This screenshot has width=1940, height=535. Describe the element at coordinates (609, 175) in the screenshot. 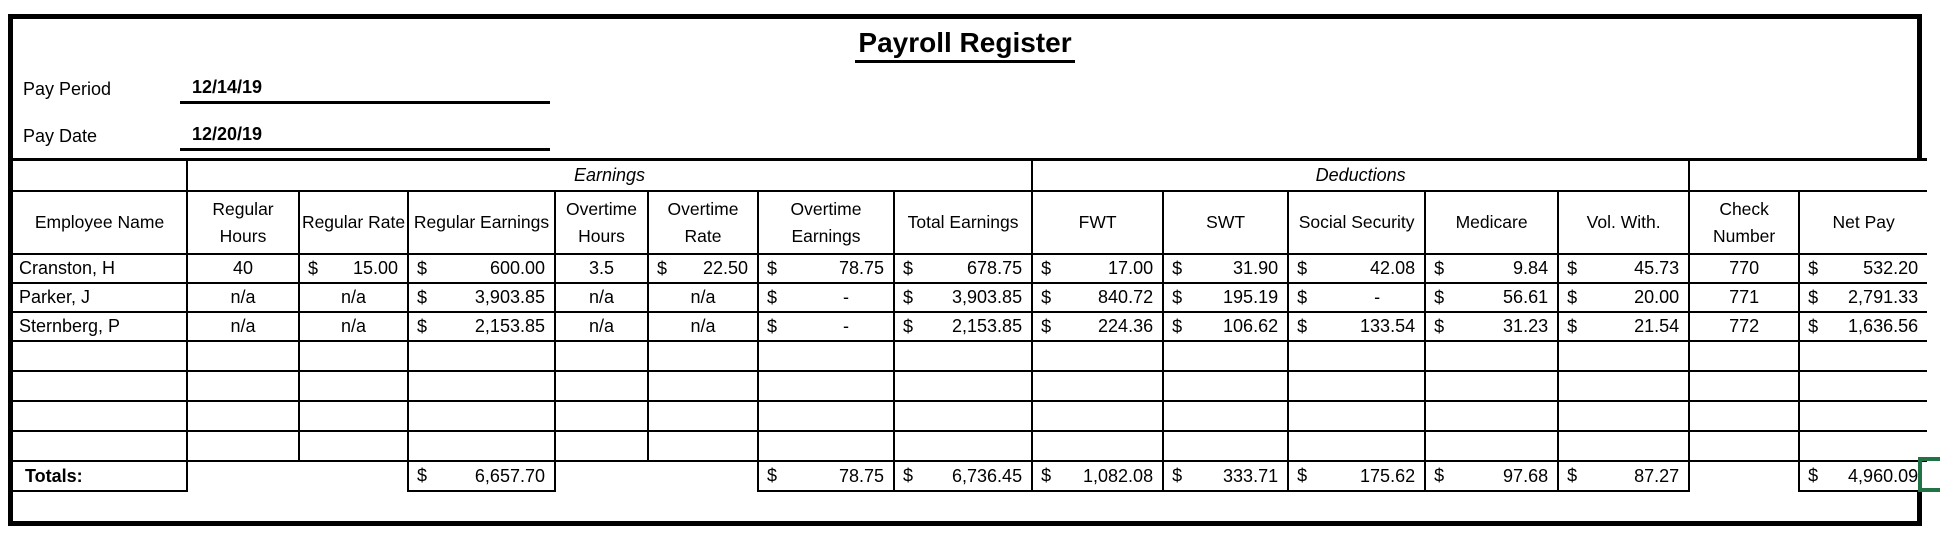

I see `group-header-earnings: Earnings` at that location.